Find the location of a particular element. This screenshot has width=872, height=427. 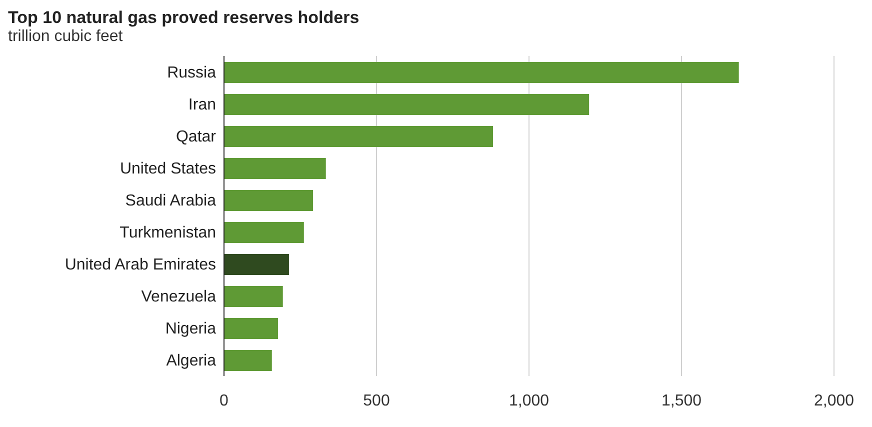

y-tick-label: United States is located at coordinates (168, 169).